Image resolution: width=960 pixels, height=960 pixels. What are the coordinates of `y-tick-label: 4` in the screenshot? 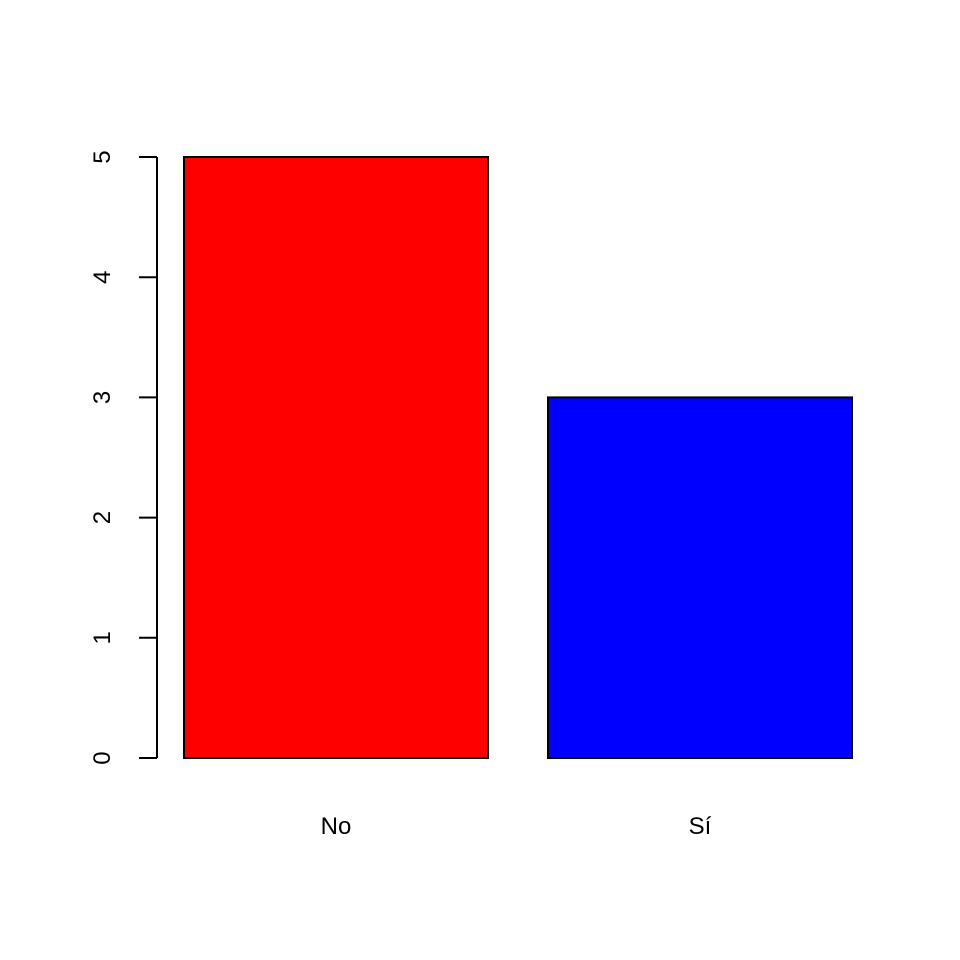 It's located at (102, 277).